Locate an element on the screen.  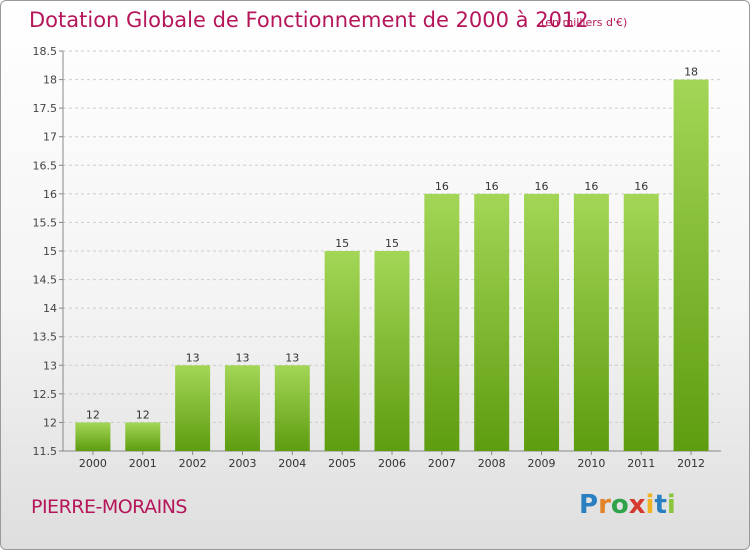
y-tick-label: 16 is located at coordinates (50, 194).